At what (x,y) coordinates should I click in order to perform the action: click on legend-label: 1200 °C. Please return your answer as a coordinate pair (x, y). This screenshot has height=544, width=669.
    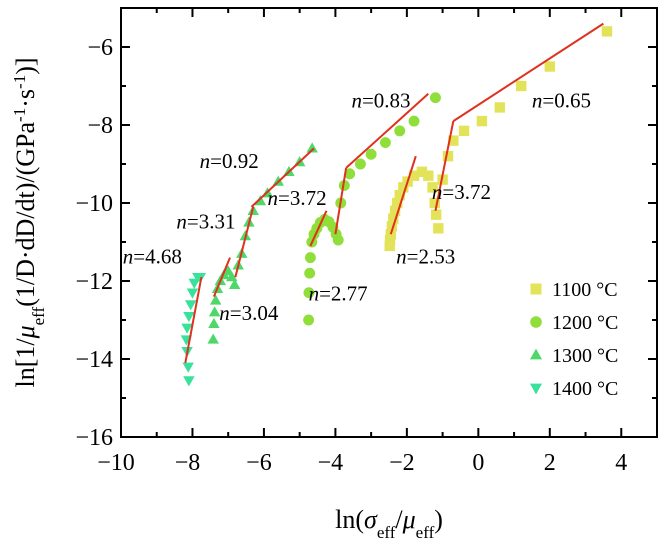
    Looking at the image, I should click on (585, 323).